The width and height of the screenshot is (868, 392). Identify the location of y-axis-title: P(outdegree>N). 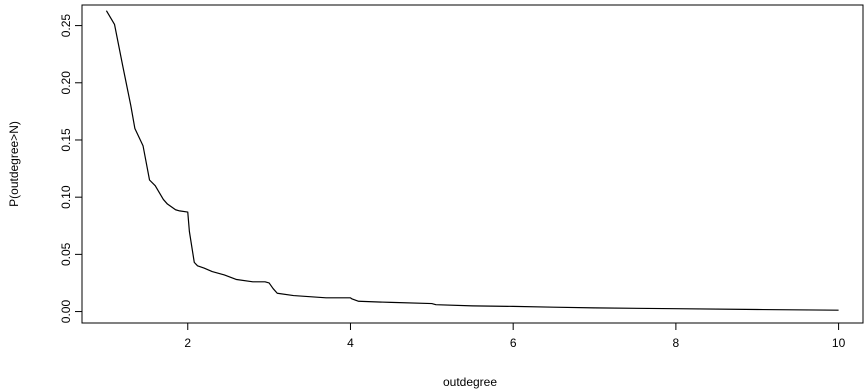
(14, 164).